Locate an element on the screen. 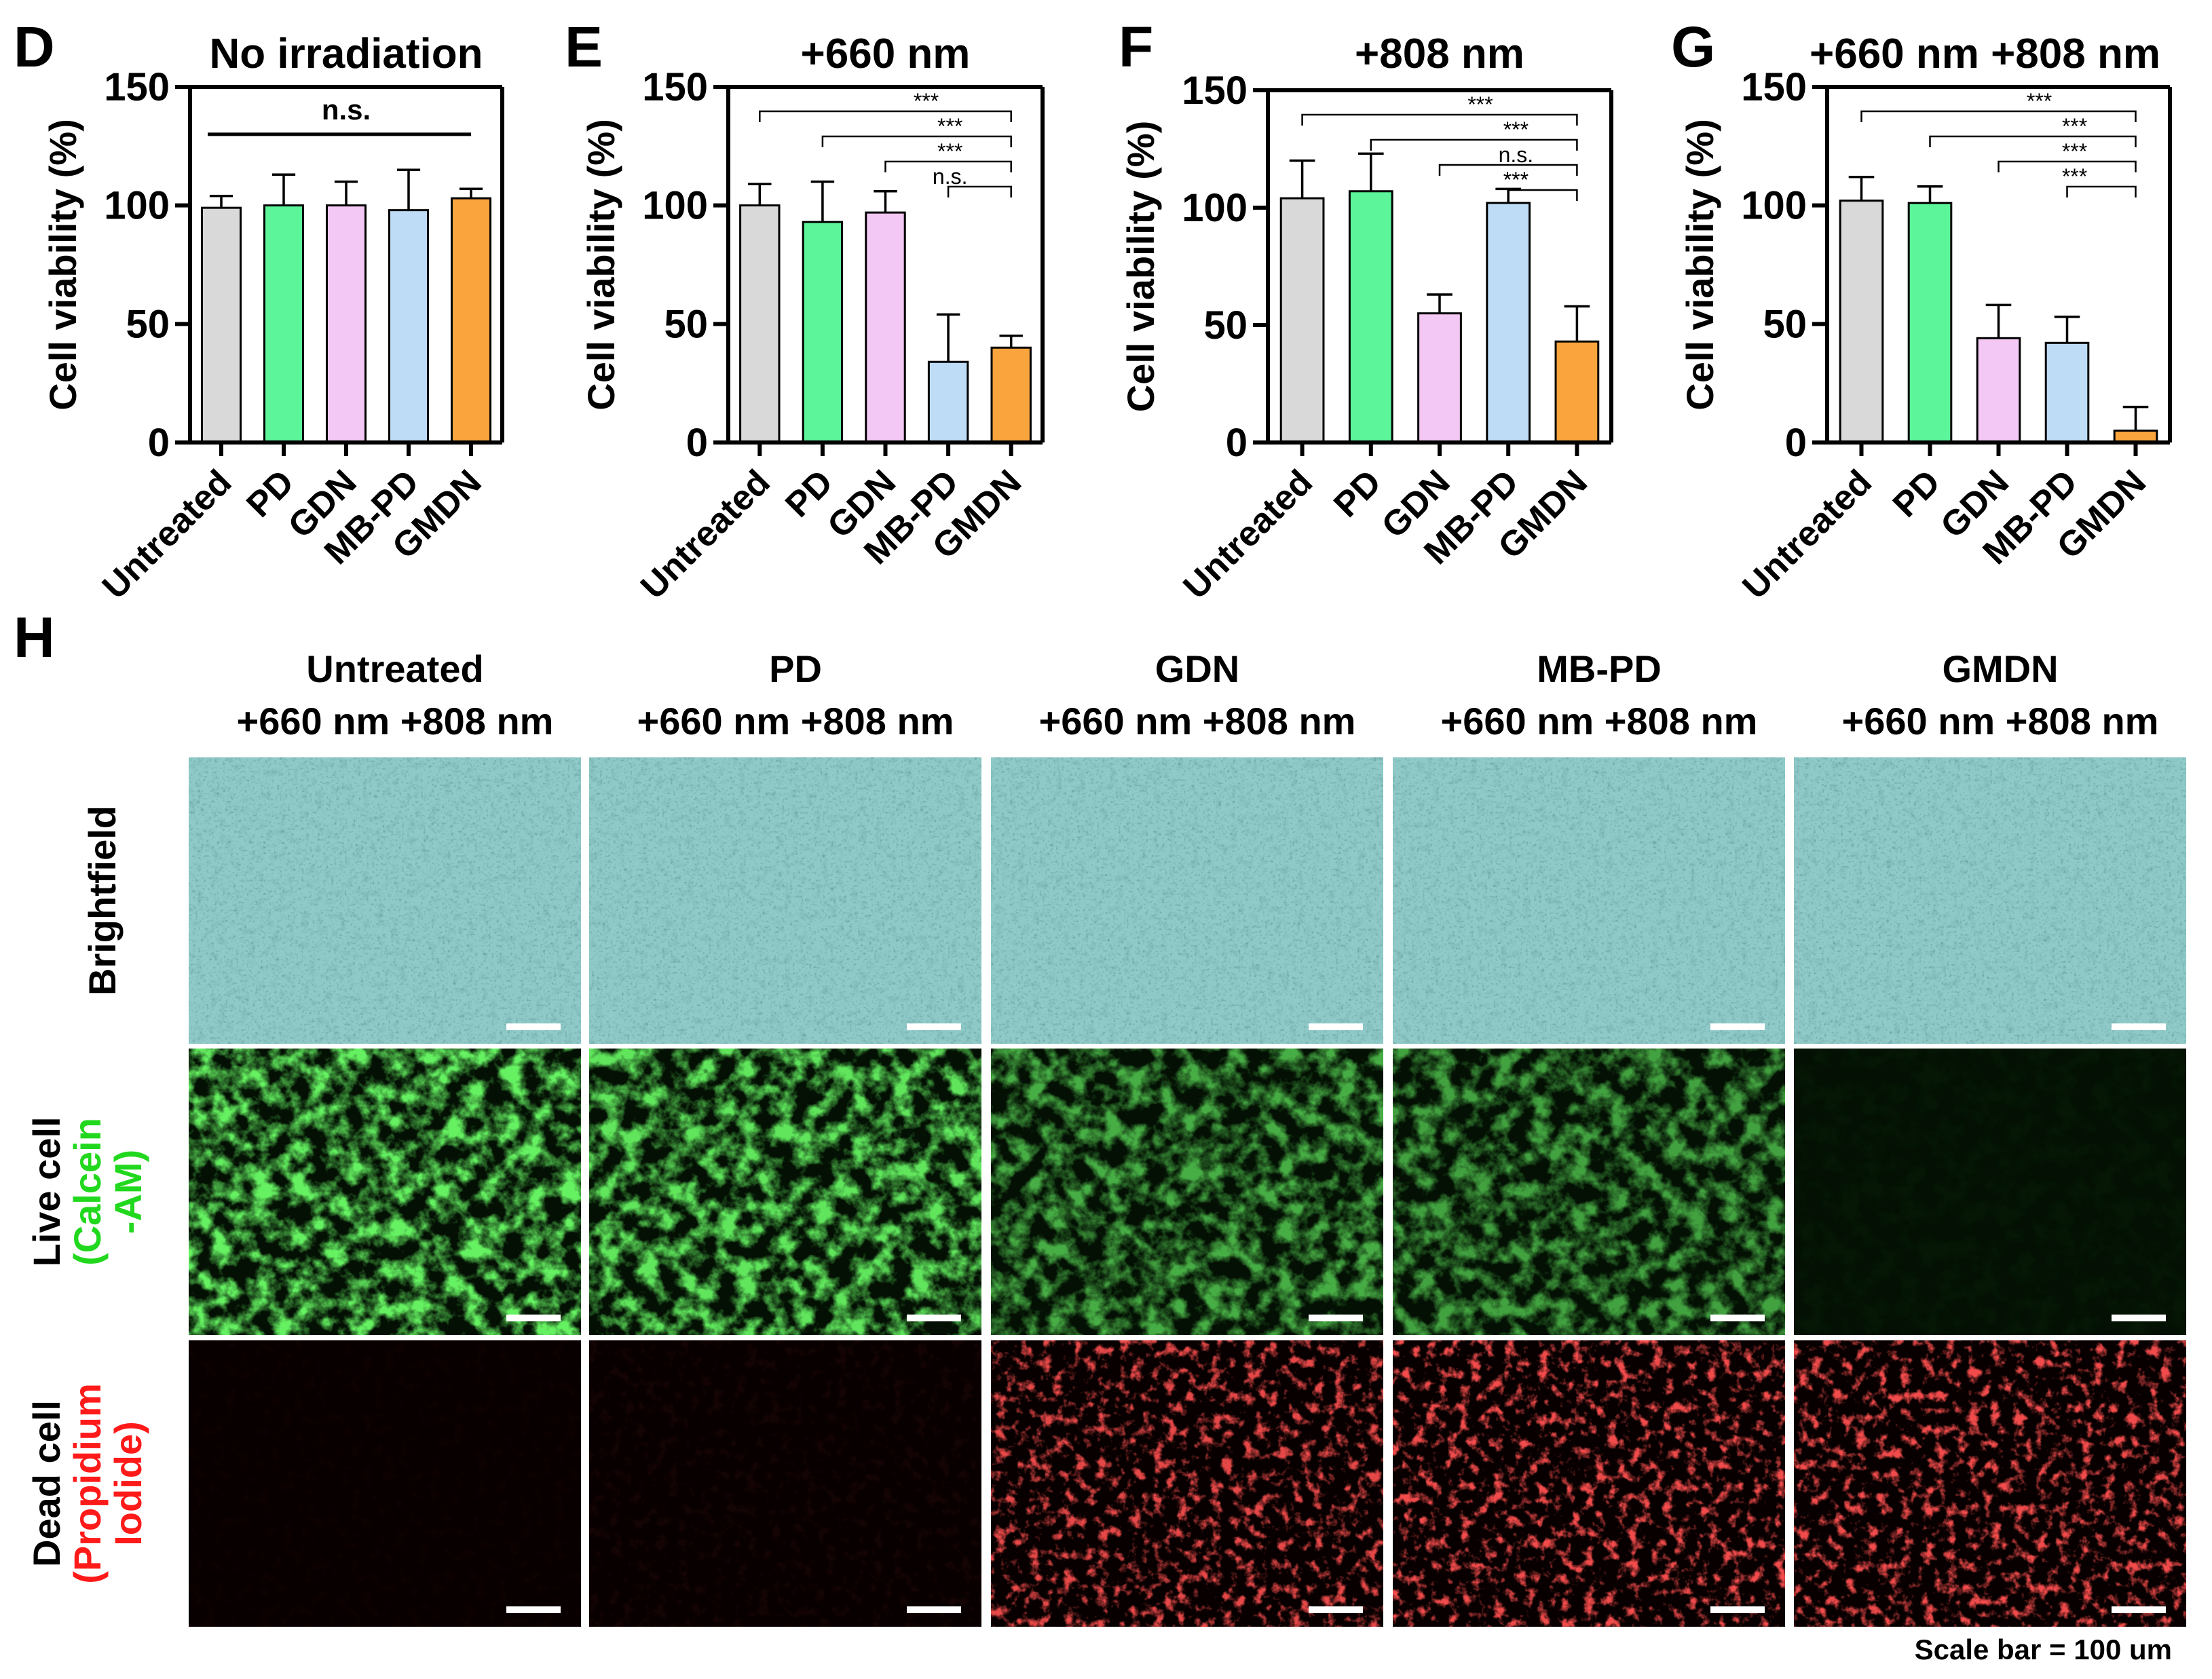 Image resolution: width=2212 pixels, height=1679 pixels. micrograph-live-gmdn is located at coordinates (1990, 1192).